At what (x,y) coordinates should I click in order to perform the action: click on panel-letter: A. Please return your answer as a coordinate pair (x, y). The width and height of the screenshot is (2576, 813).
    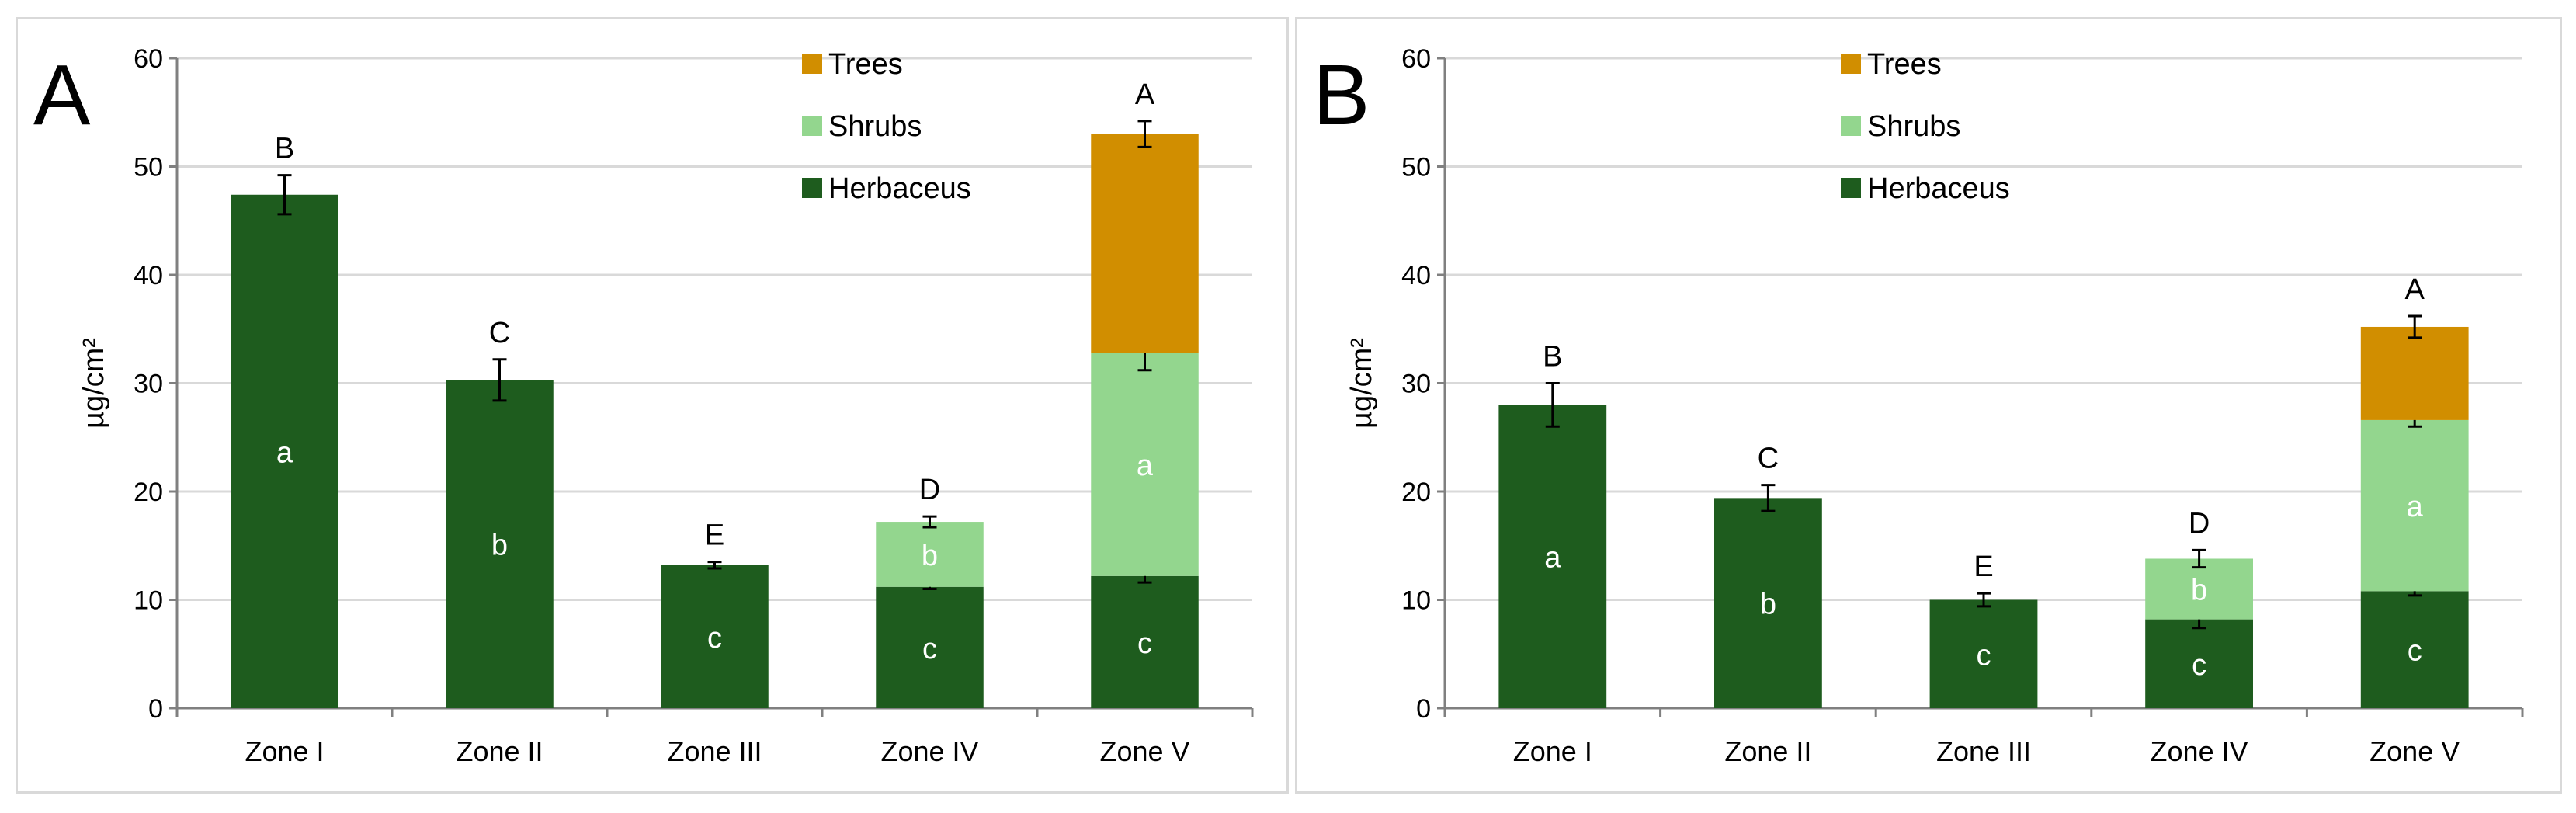
    Looking at the image, I should click on (62, 95).